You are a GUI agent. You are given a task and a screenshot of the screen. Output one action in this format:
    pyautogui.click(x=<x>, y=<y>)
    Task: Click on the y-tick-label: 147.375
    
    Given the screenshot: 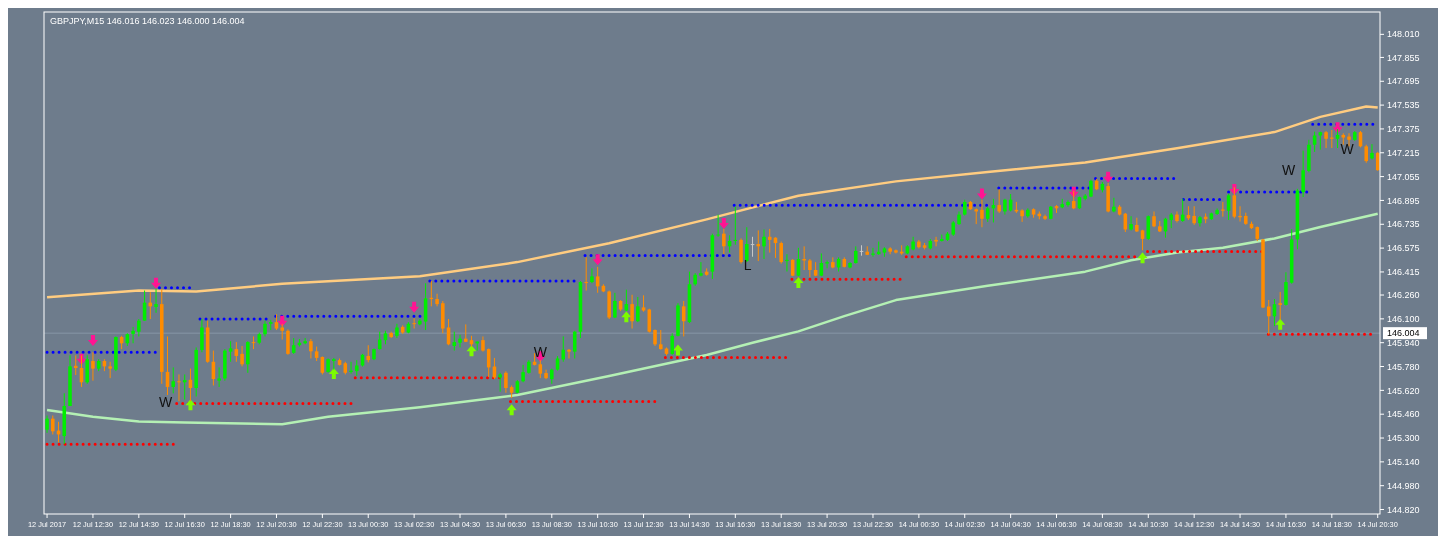 What is the action you would take?
    pyautogui.click(x=1403, y=129)
    